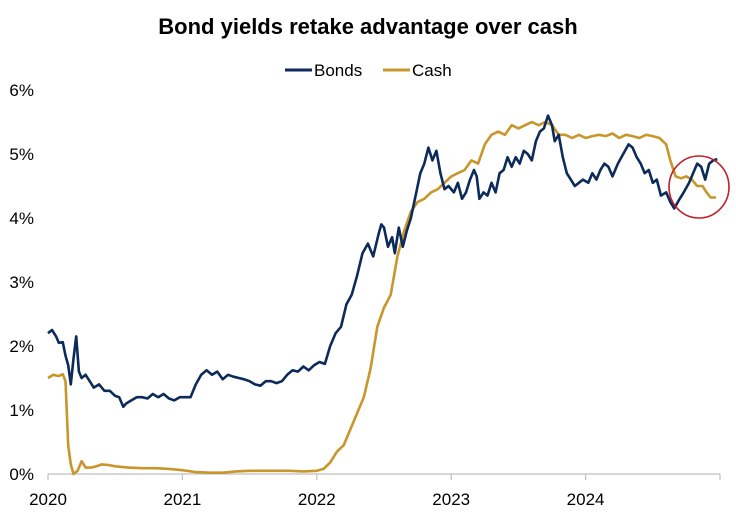 This screenshot has width=736, height=522. Describe the element at coordinates (182, 499) in the screenshot. I see `x-tick-label: 2021` at that location.